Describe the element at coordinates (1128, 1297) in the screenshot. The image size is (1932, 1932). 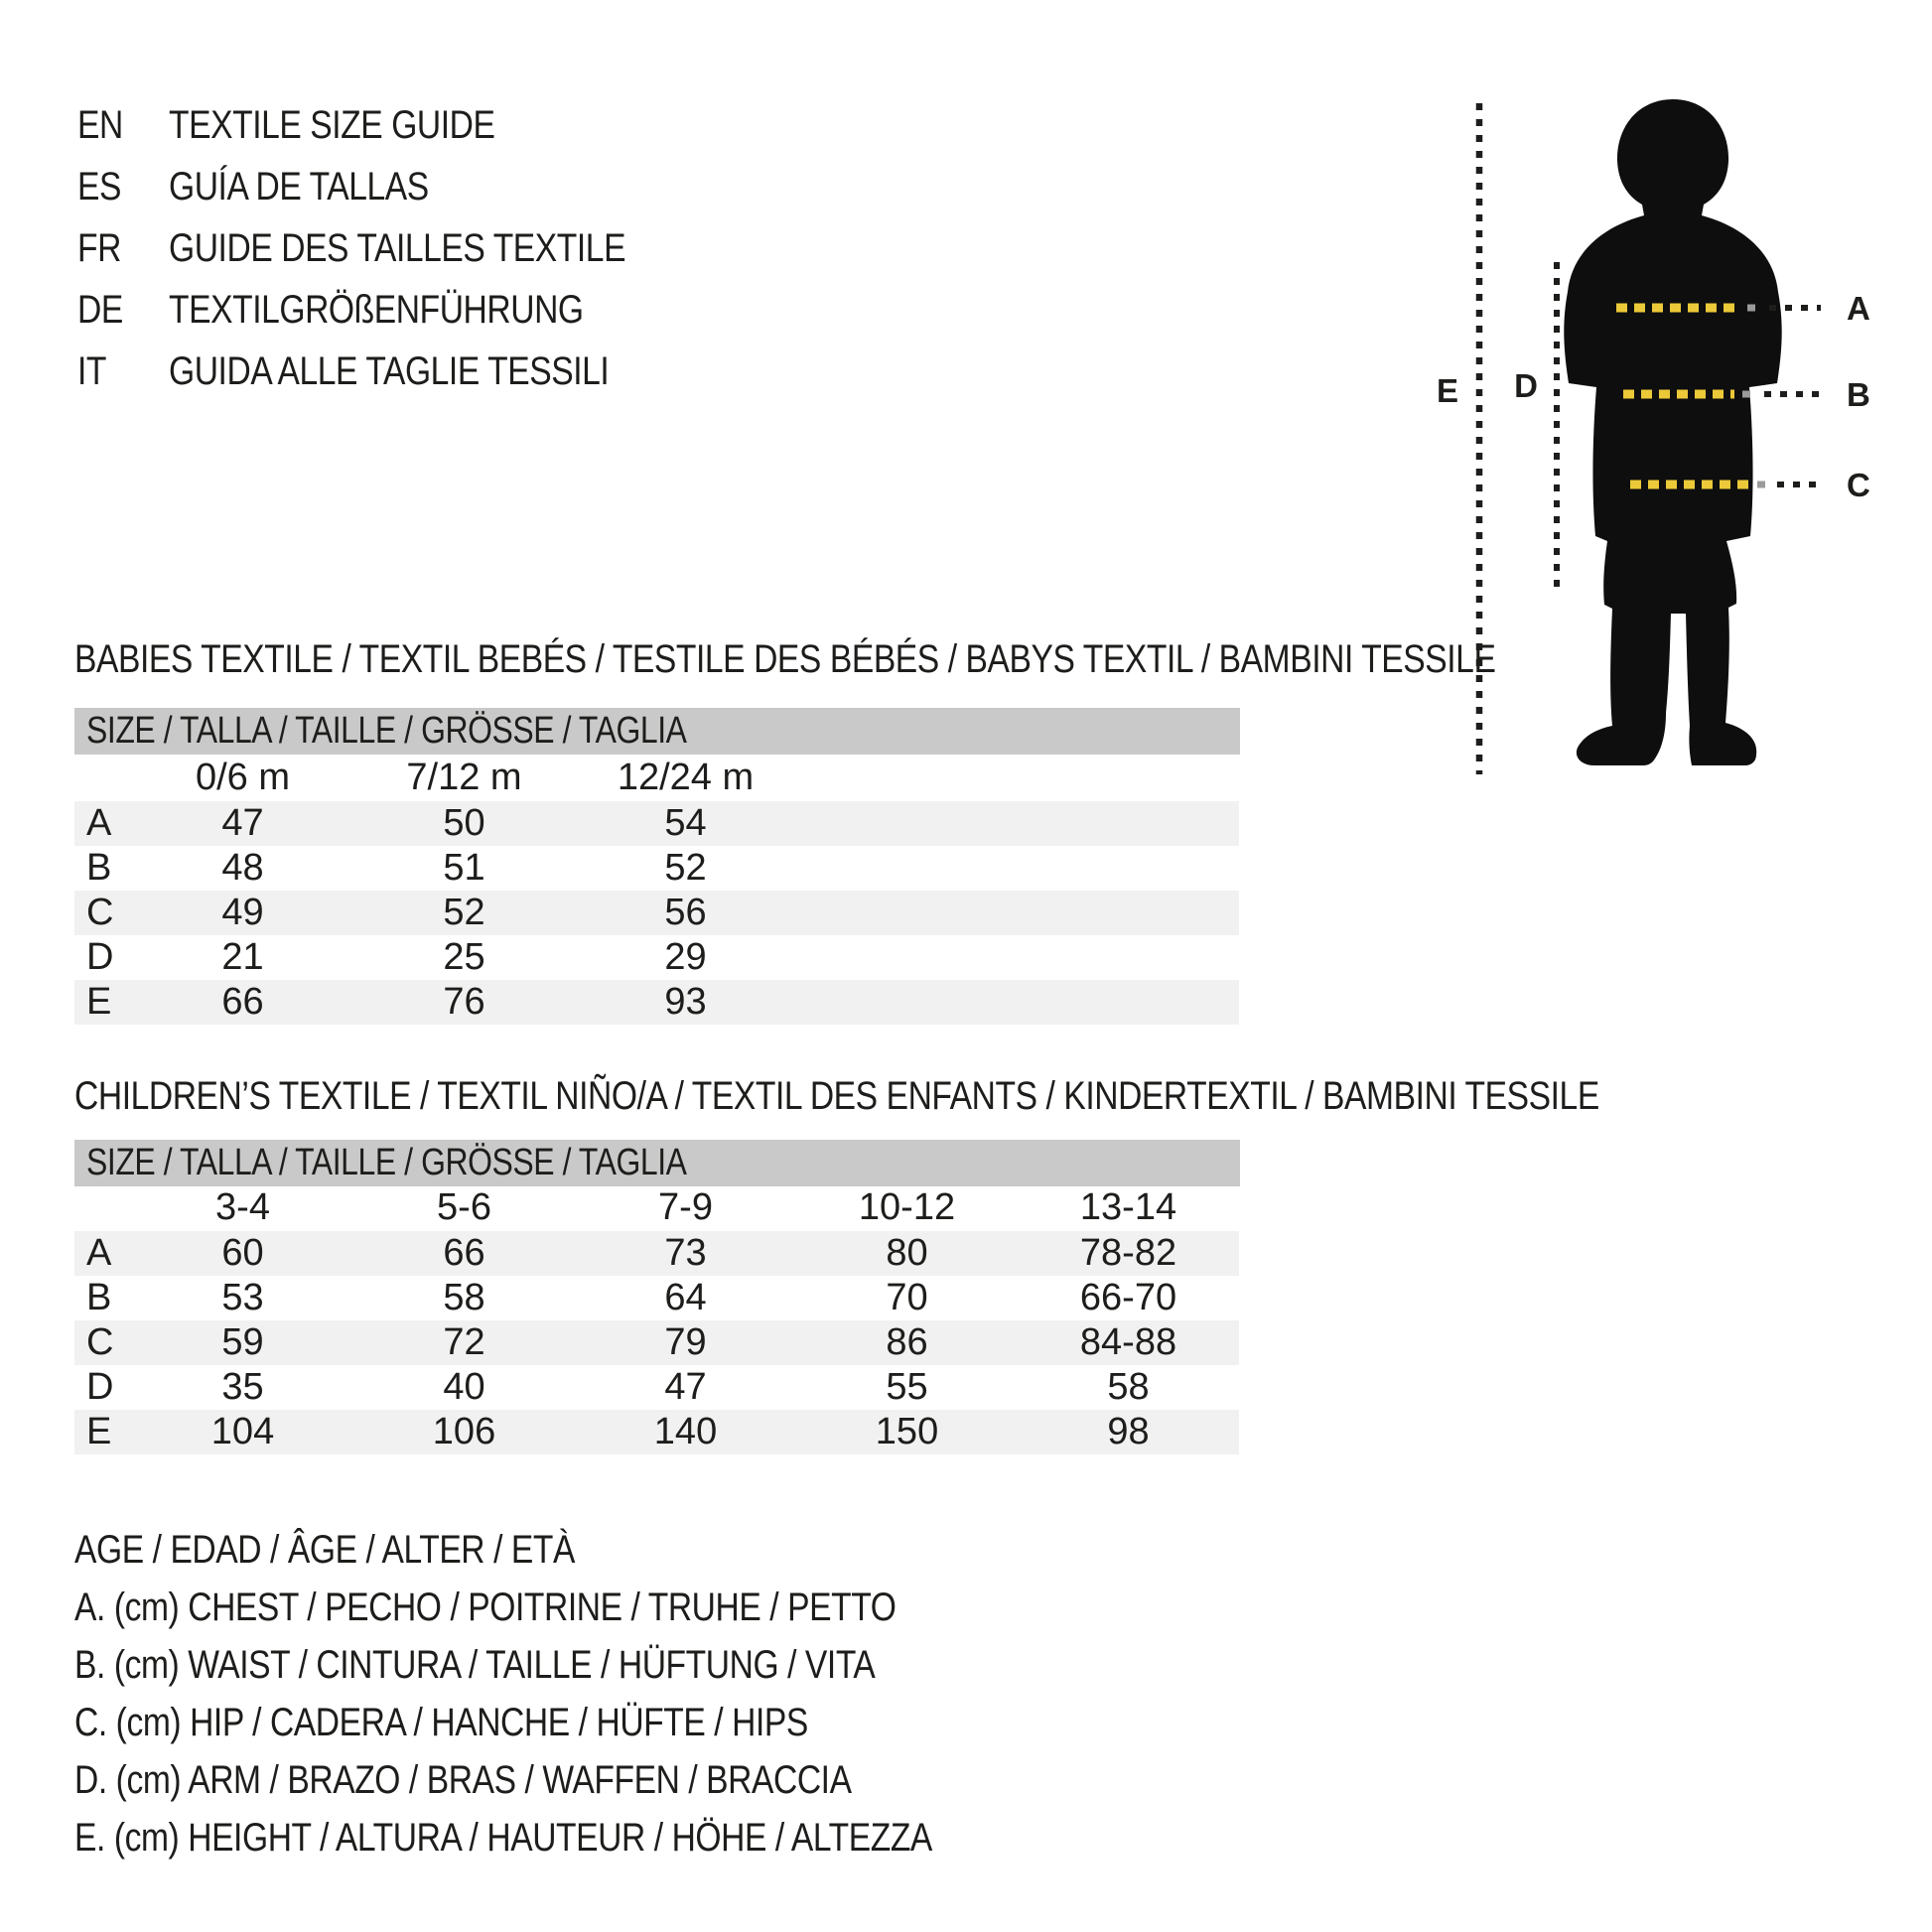
I see `table-cell: 66-70` at that location.